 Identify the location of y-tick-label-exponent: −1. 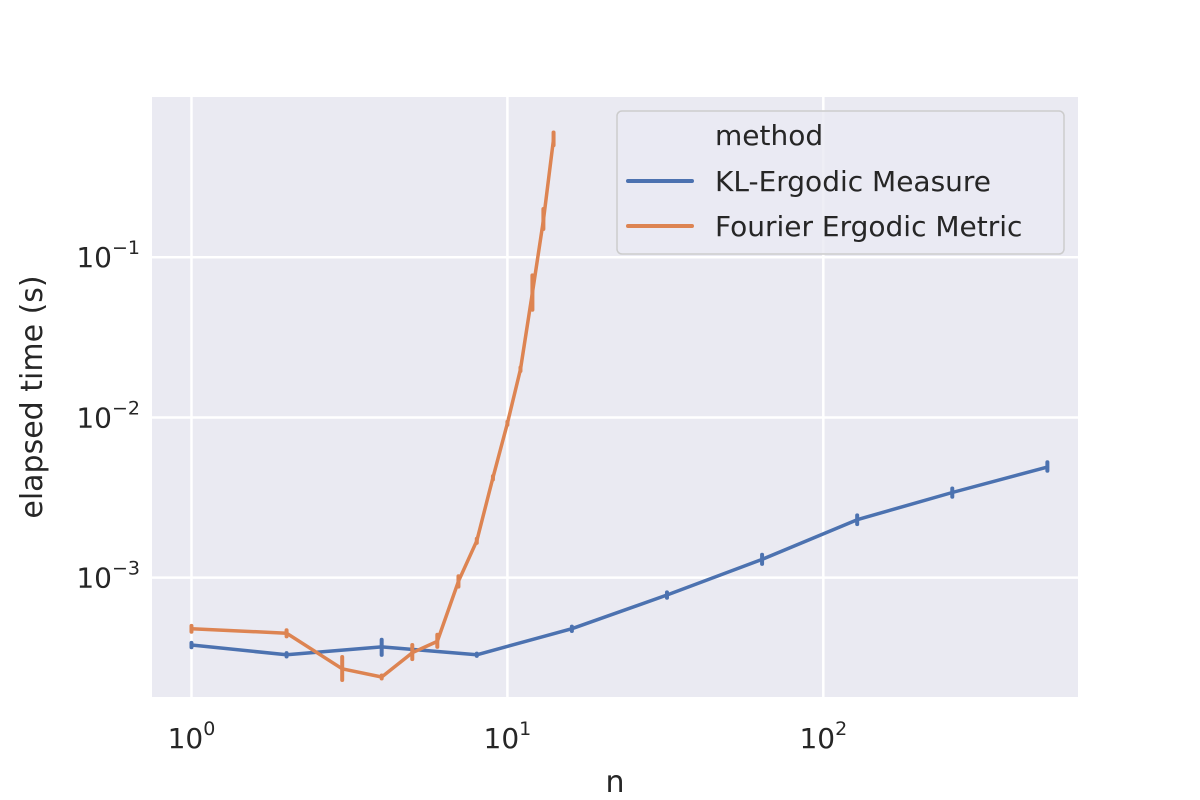
(126, 248).